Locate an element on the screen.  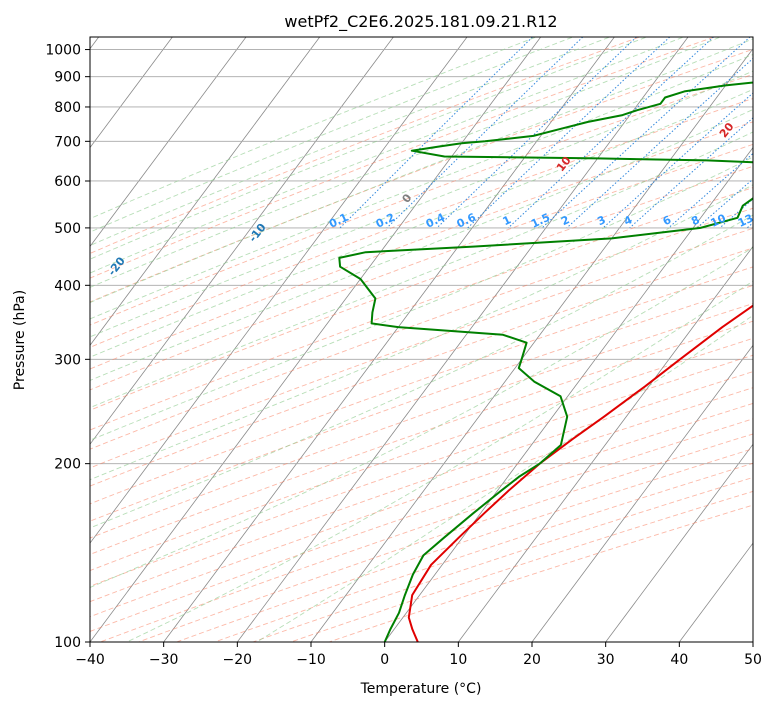
y-tick-label: 800 is located at coordinates (67, 108).